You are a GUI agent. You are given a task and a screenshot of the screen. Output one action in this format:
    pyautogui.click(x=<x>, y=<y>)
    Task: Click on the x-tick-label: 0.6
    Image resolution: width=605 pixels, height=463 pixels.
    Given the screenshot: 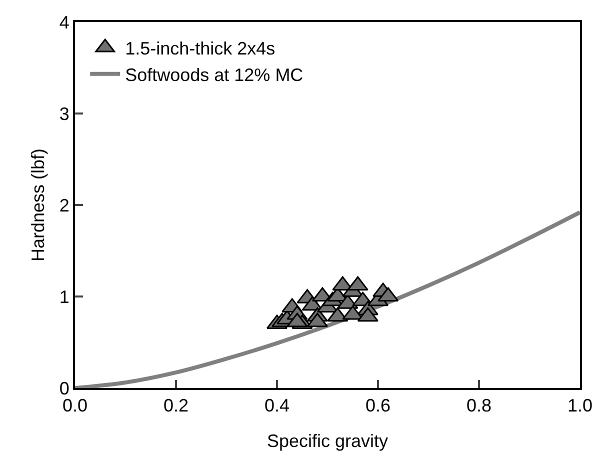 What is the action you would take?
    pyautogui.click(x=378, y=406)
    